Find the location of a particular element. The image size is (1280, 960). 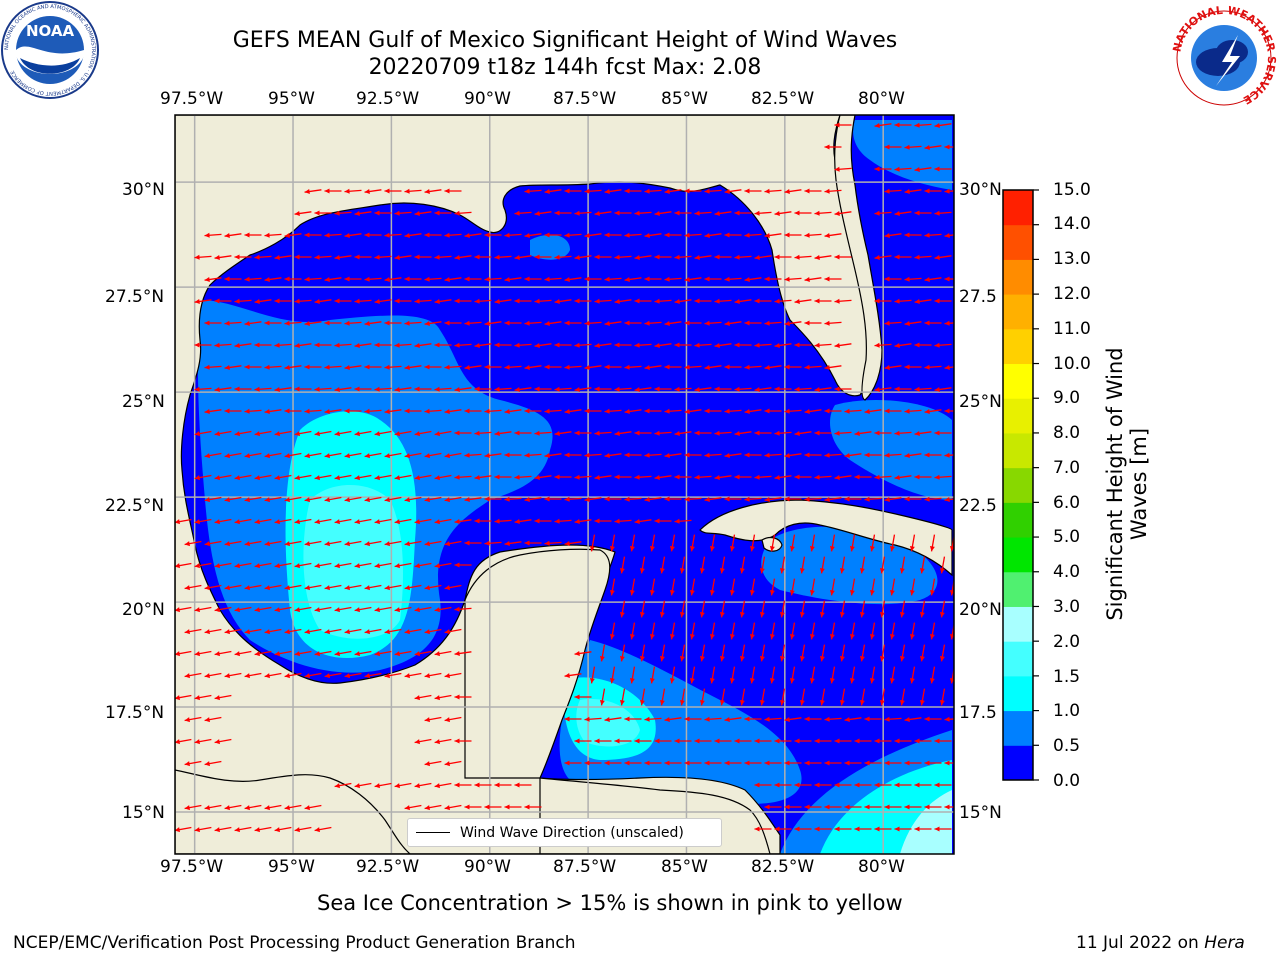

colorbar-label: 12.0 is located at coordinates (1072, 294).